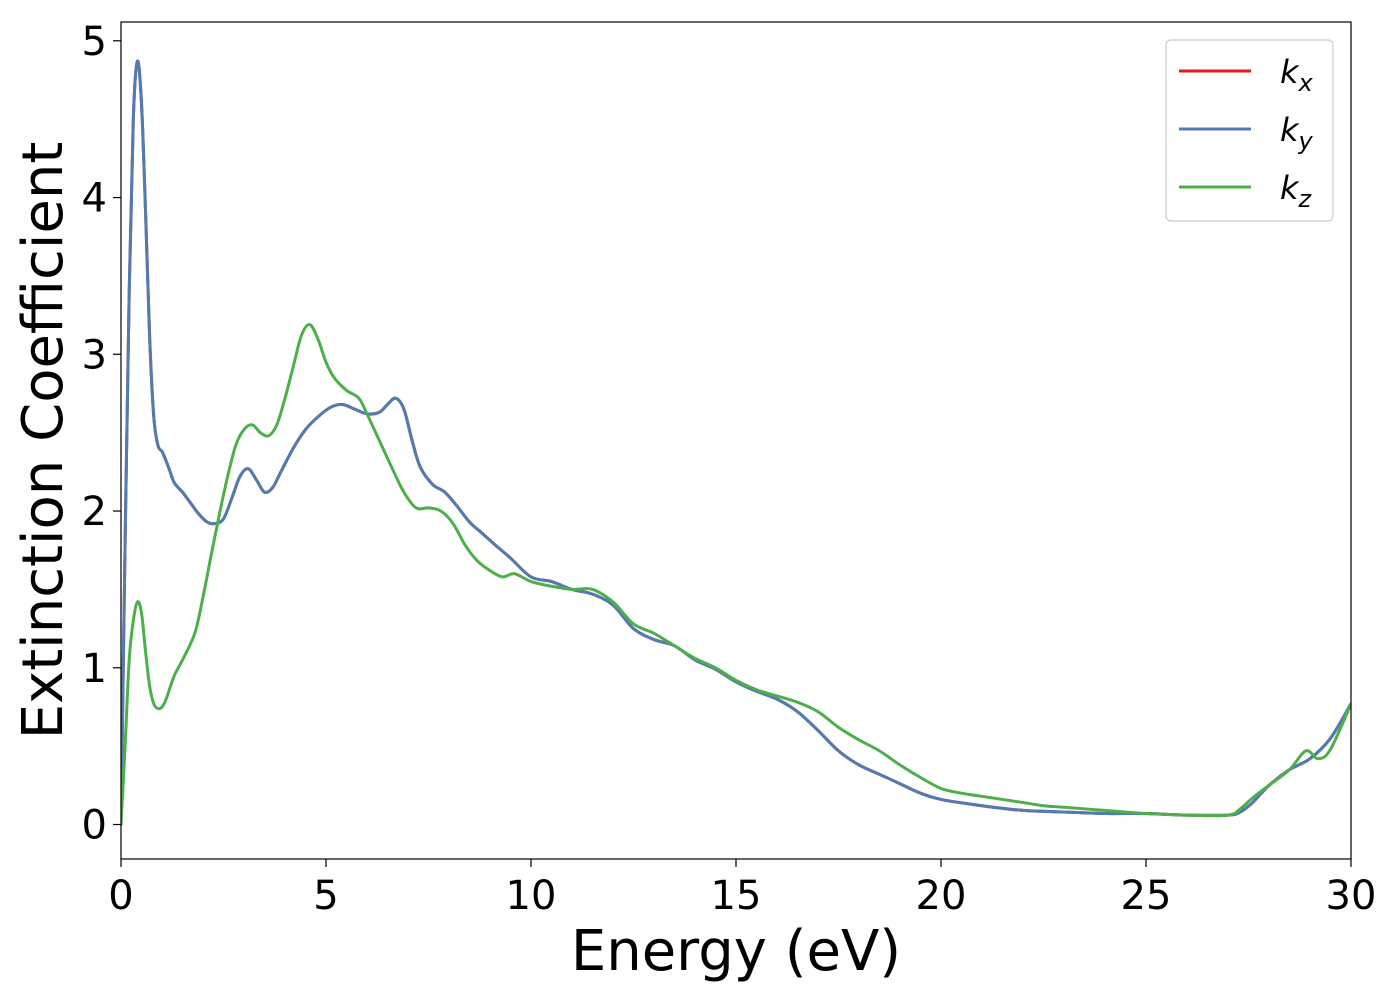 Image resolution: width=1400 pixels, height=1004 pixels. What do you see at coordinates (94, 42) in the screenshot?
I see `y-tick-label: 5` at bounding box center [94, 42].